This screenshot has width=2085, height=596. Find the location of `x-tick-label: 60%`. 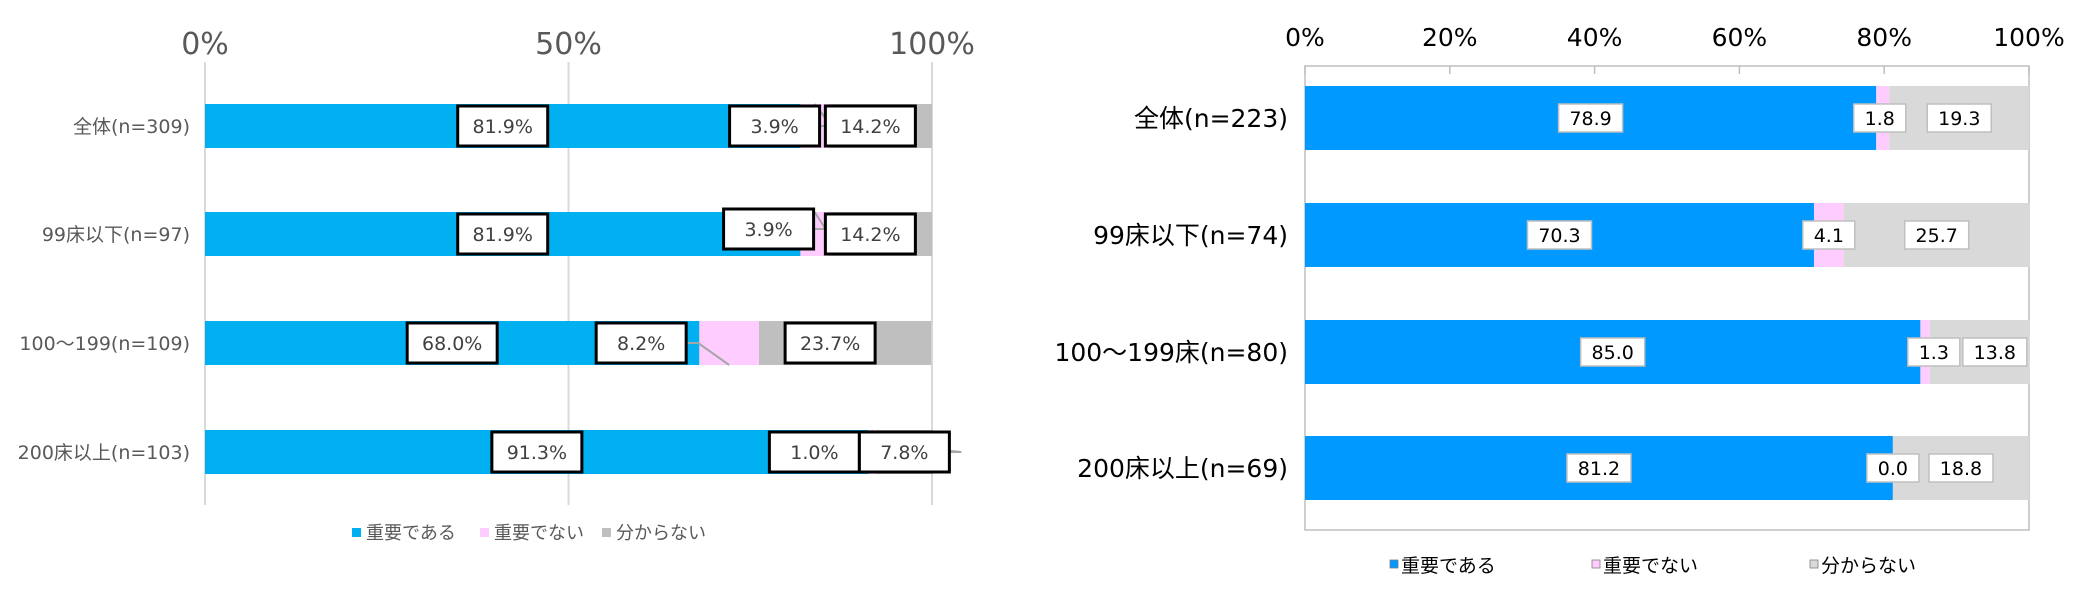

x-tick-label: 60% is located at coordinates (1740, 37).